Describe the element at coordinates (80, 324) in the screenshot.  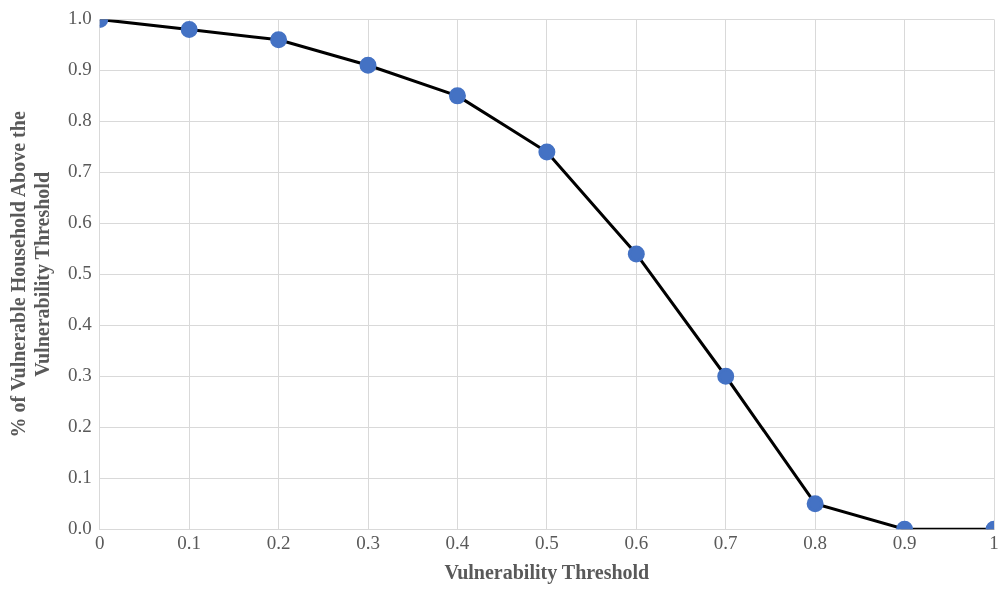
I see `y-tick-label: 0.4` at that location.